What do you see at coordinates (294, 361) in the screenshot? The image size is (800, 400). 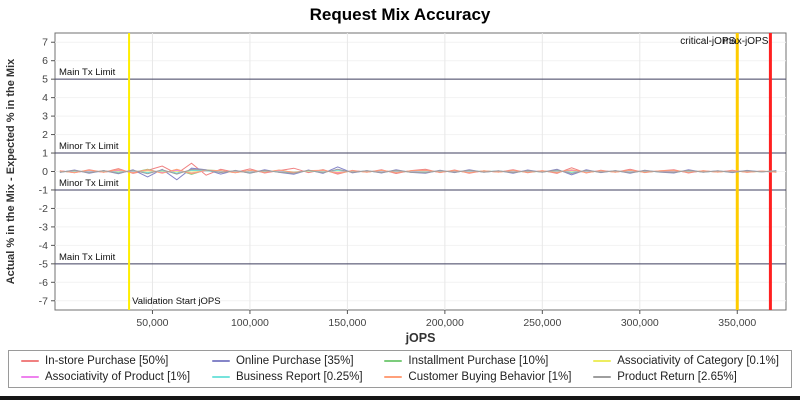 I see `legend-label: Online Purchase [35%]` at bounding box center [294, 361].